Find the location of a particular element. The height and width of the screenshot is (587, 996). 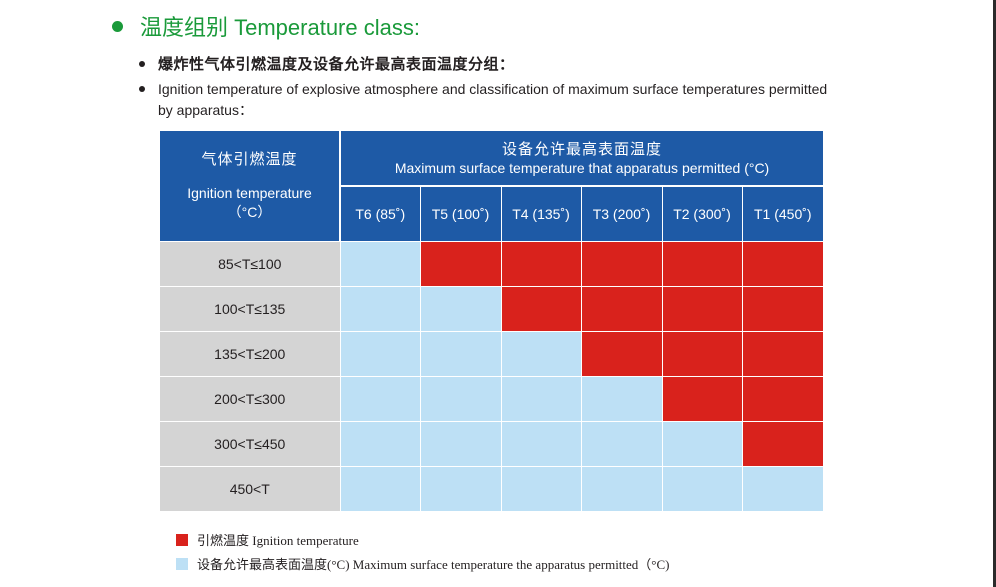

row-label: 85<T≤100 is located at coordinates (250, 264).